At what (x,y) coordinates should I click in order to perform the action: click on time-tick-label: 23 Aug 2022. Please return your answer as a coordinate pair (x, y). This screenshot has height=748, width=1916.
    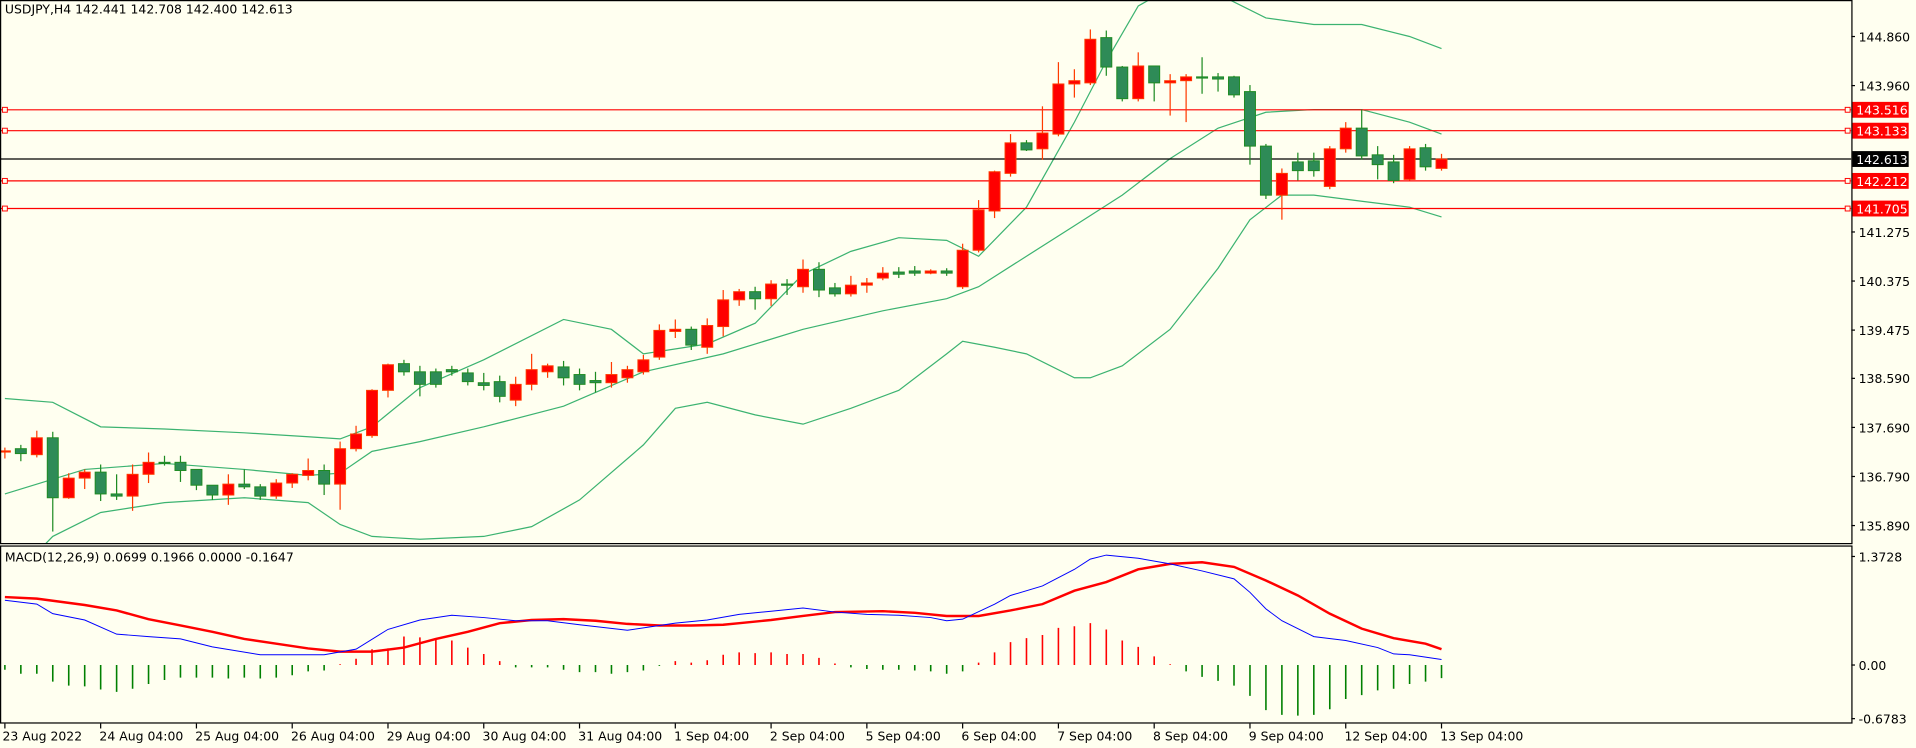
    Looking at the image, I should click on (42, 736).